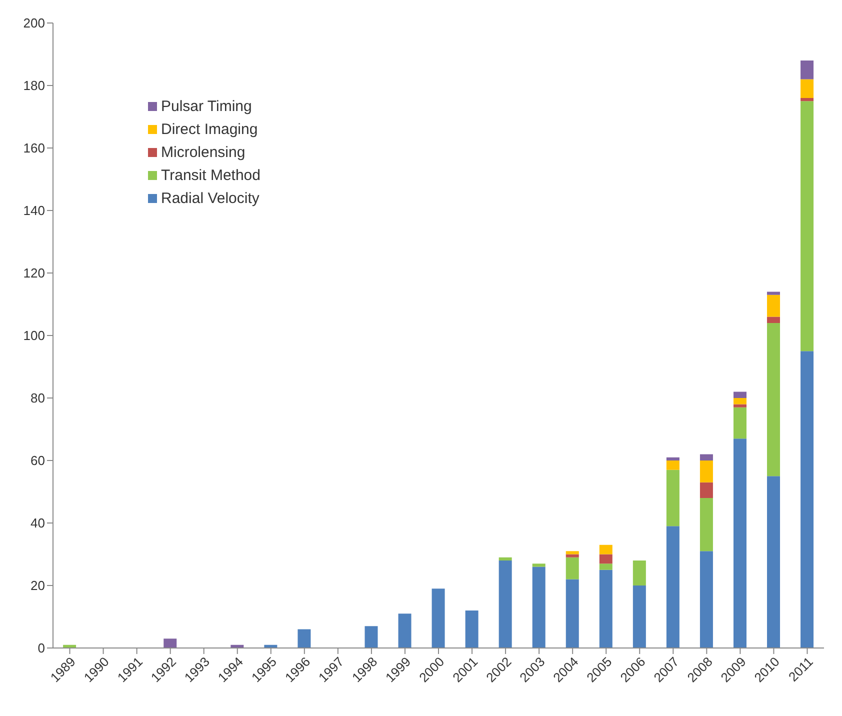  I want to click on legend-label: Transit Method, so click(210, 175).